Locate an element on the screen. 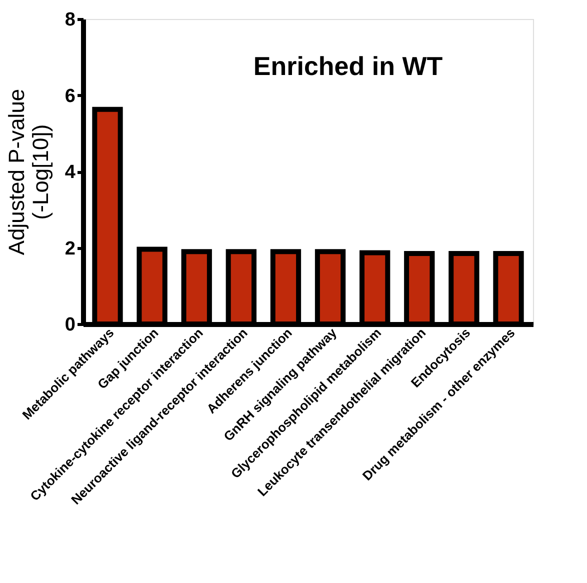 Image resolution: width=587 pixels, height=583 pixels. y-axis-title: Adjusted P-value (-Log[10]) is located at coordinates (28, 172).